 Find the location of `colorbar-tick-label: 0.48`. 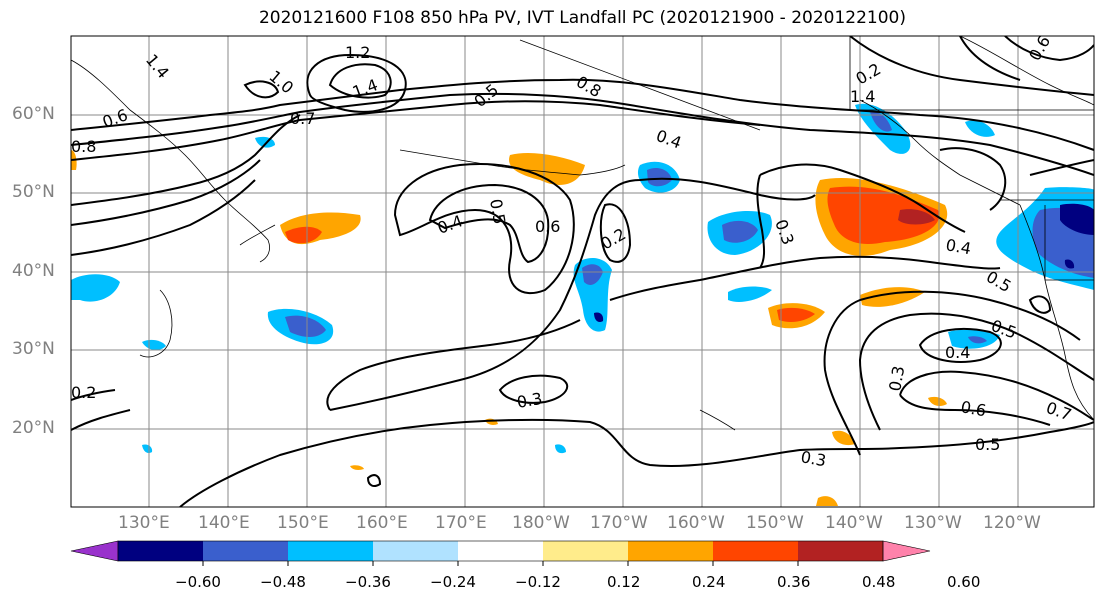

colorbar-tick-label: 0.48 is located at coordinates (879, 582).